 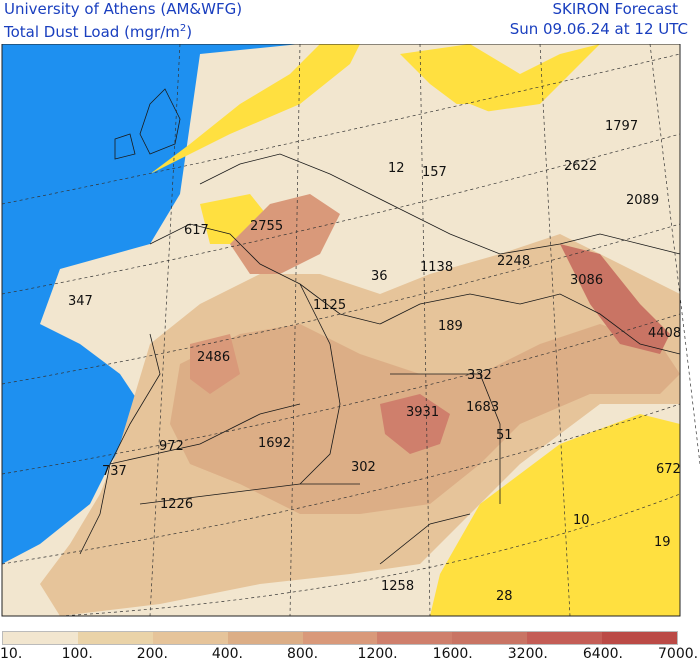 What do you see at coordinates (123, 9) in the screenshot?
I see `institution-title: University of Athens (AM&WFG)` at bounding box center [123, 9].